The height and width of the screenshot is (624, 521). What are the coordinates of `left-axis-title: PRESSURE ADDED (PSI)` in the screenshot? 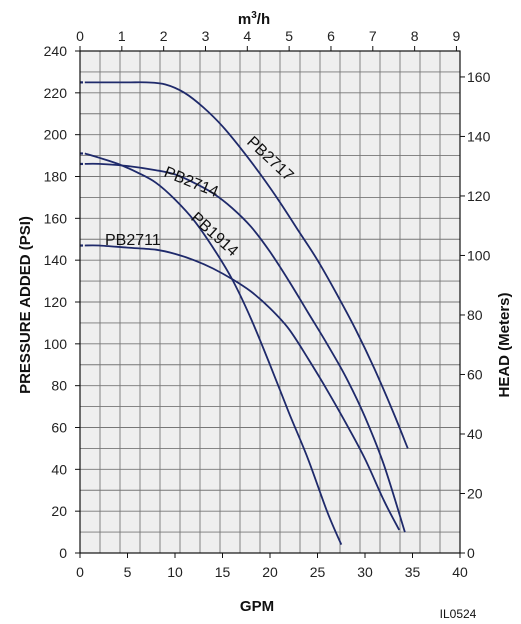 It's located at (25, 305).